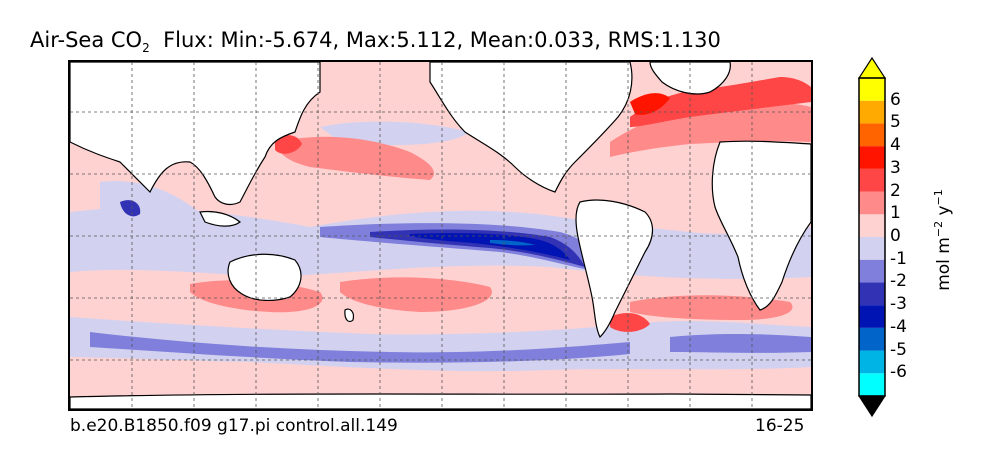 The height and width of the screenshot is (466, 982). What do you see at coordinates (895, 167) in the screenshot?
I see `colorbar-tick-label: 3` at bounding box center [895, 167].